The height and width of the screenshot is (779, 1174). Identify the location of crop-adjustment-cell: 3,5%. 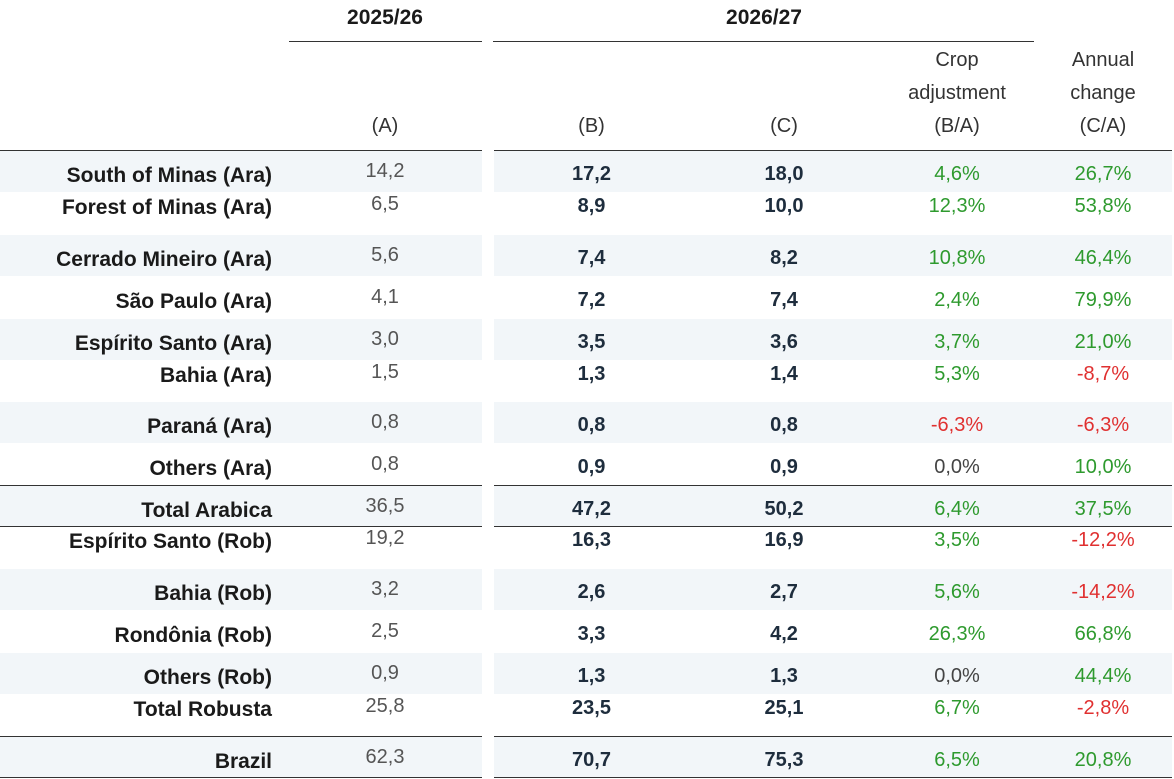
(957, 540).